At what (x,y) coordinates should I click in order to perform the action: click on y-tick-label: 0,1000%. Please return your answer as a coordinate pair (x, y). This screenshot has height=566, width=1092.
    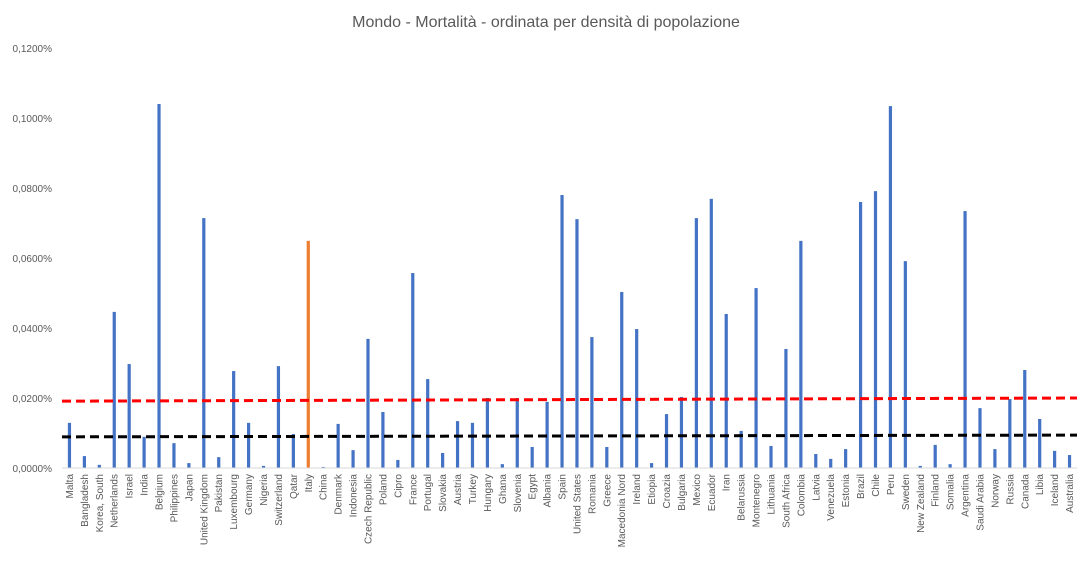
    Looking at the image, I should click on (33, 119).